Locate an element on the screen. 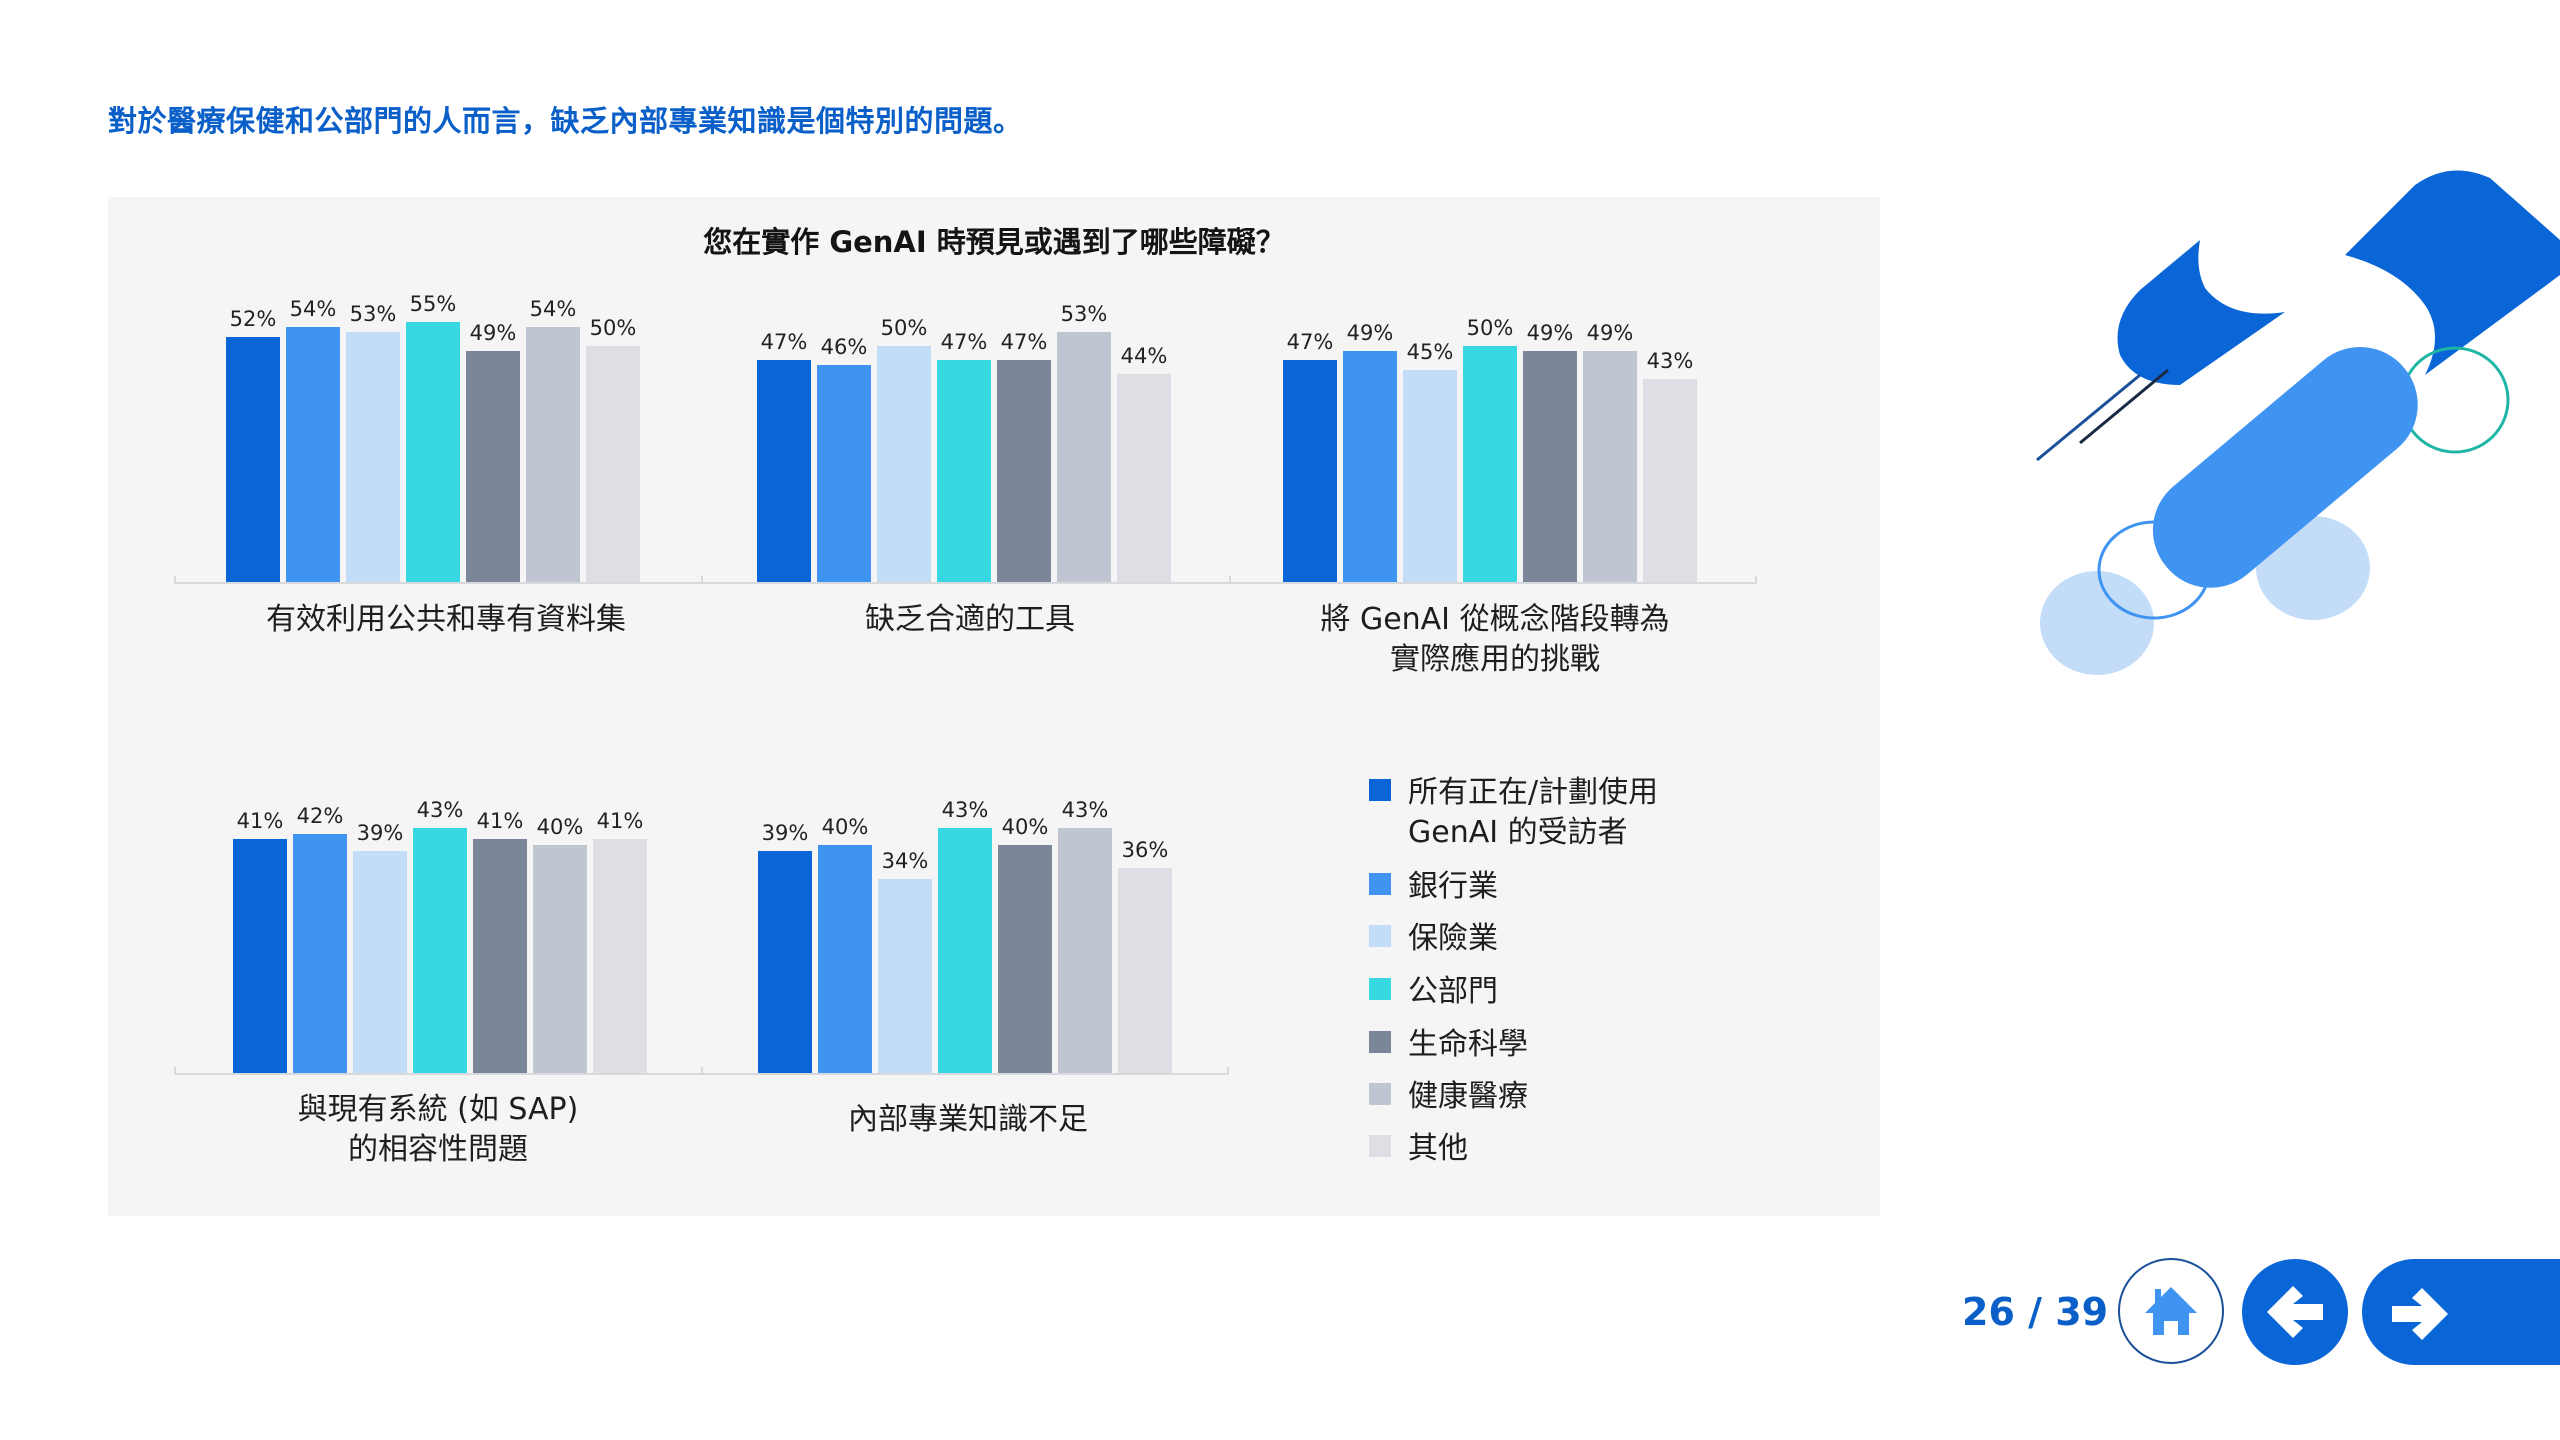 The height and width of the screenshot is (1440, 2560). page-headline: 對於醫療保健和公部門的人而言，缺乏內部專業知識是個特別的問題。 is located at coordinates (565, 121).